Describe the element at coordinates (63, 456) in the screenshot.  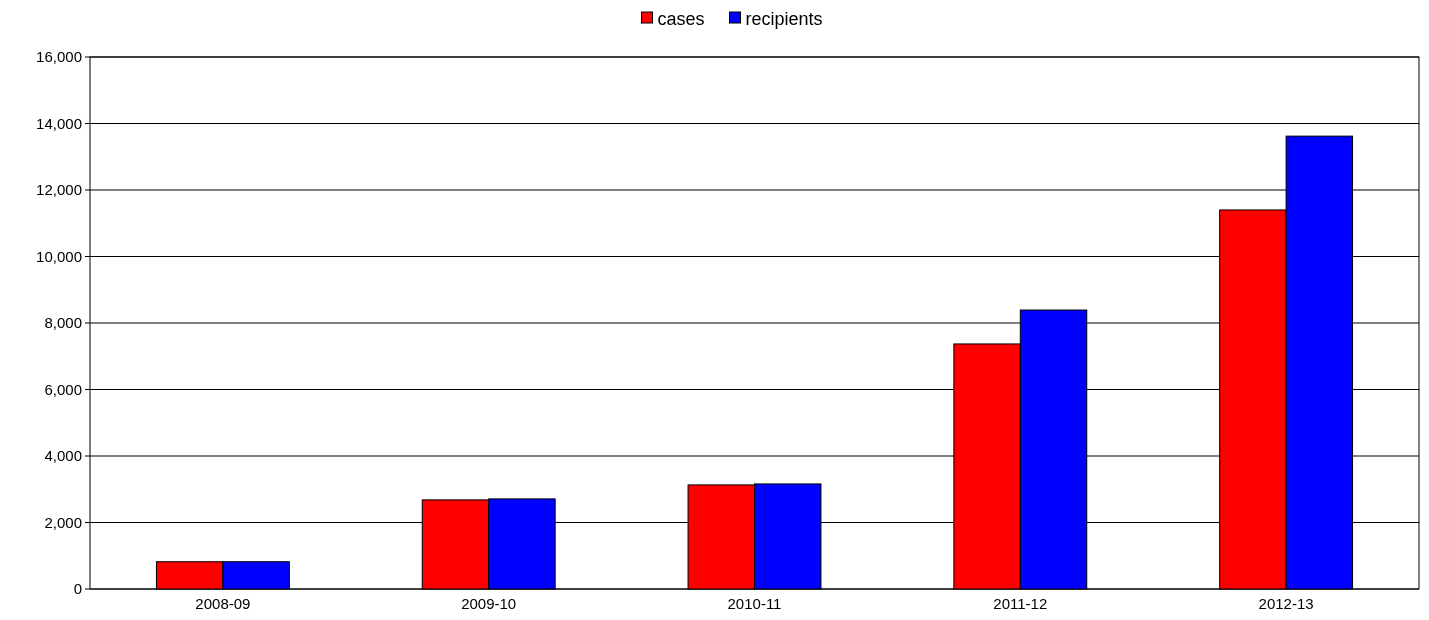
I see `y-tick-label: 4,000` at that location.